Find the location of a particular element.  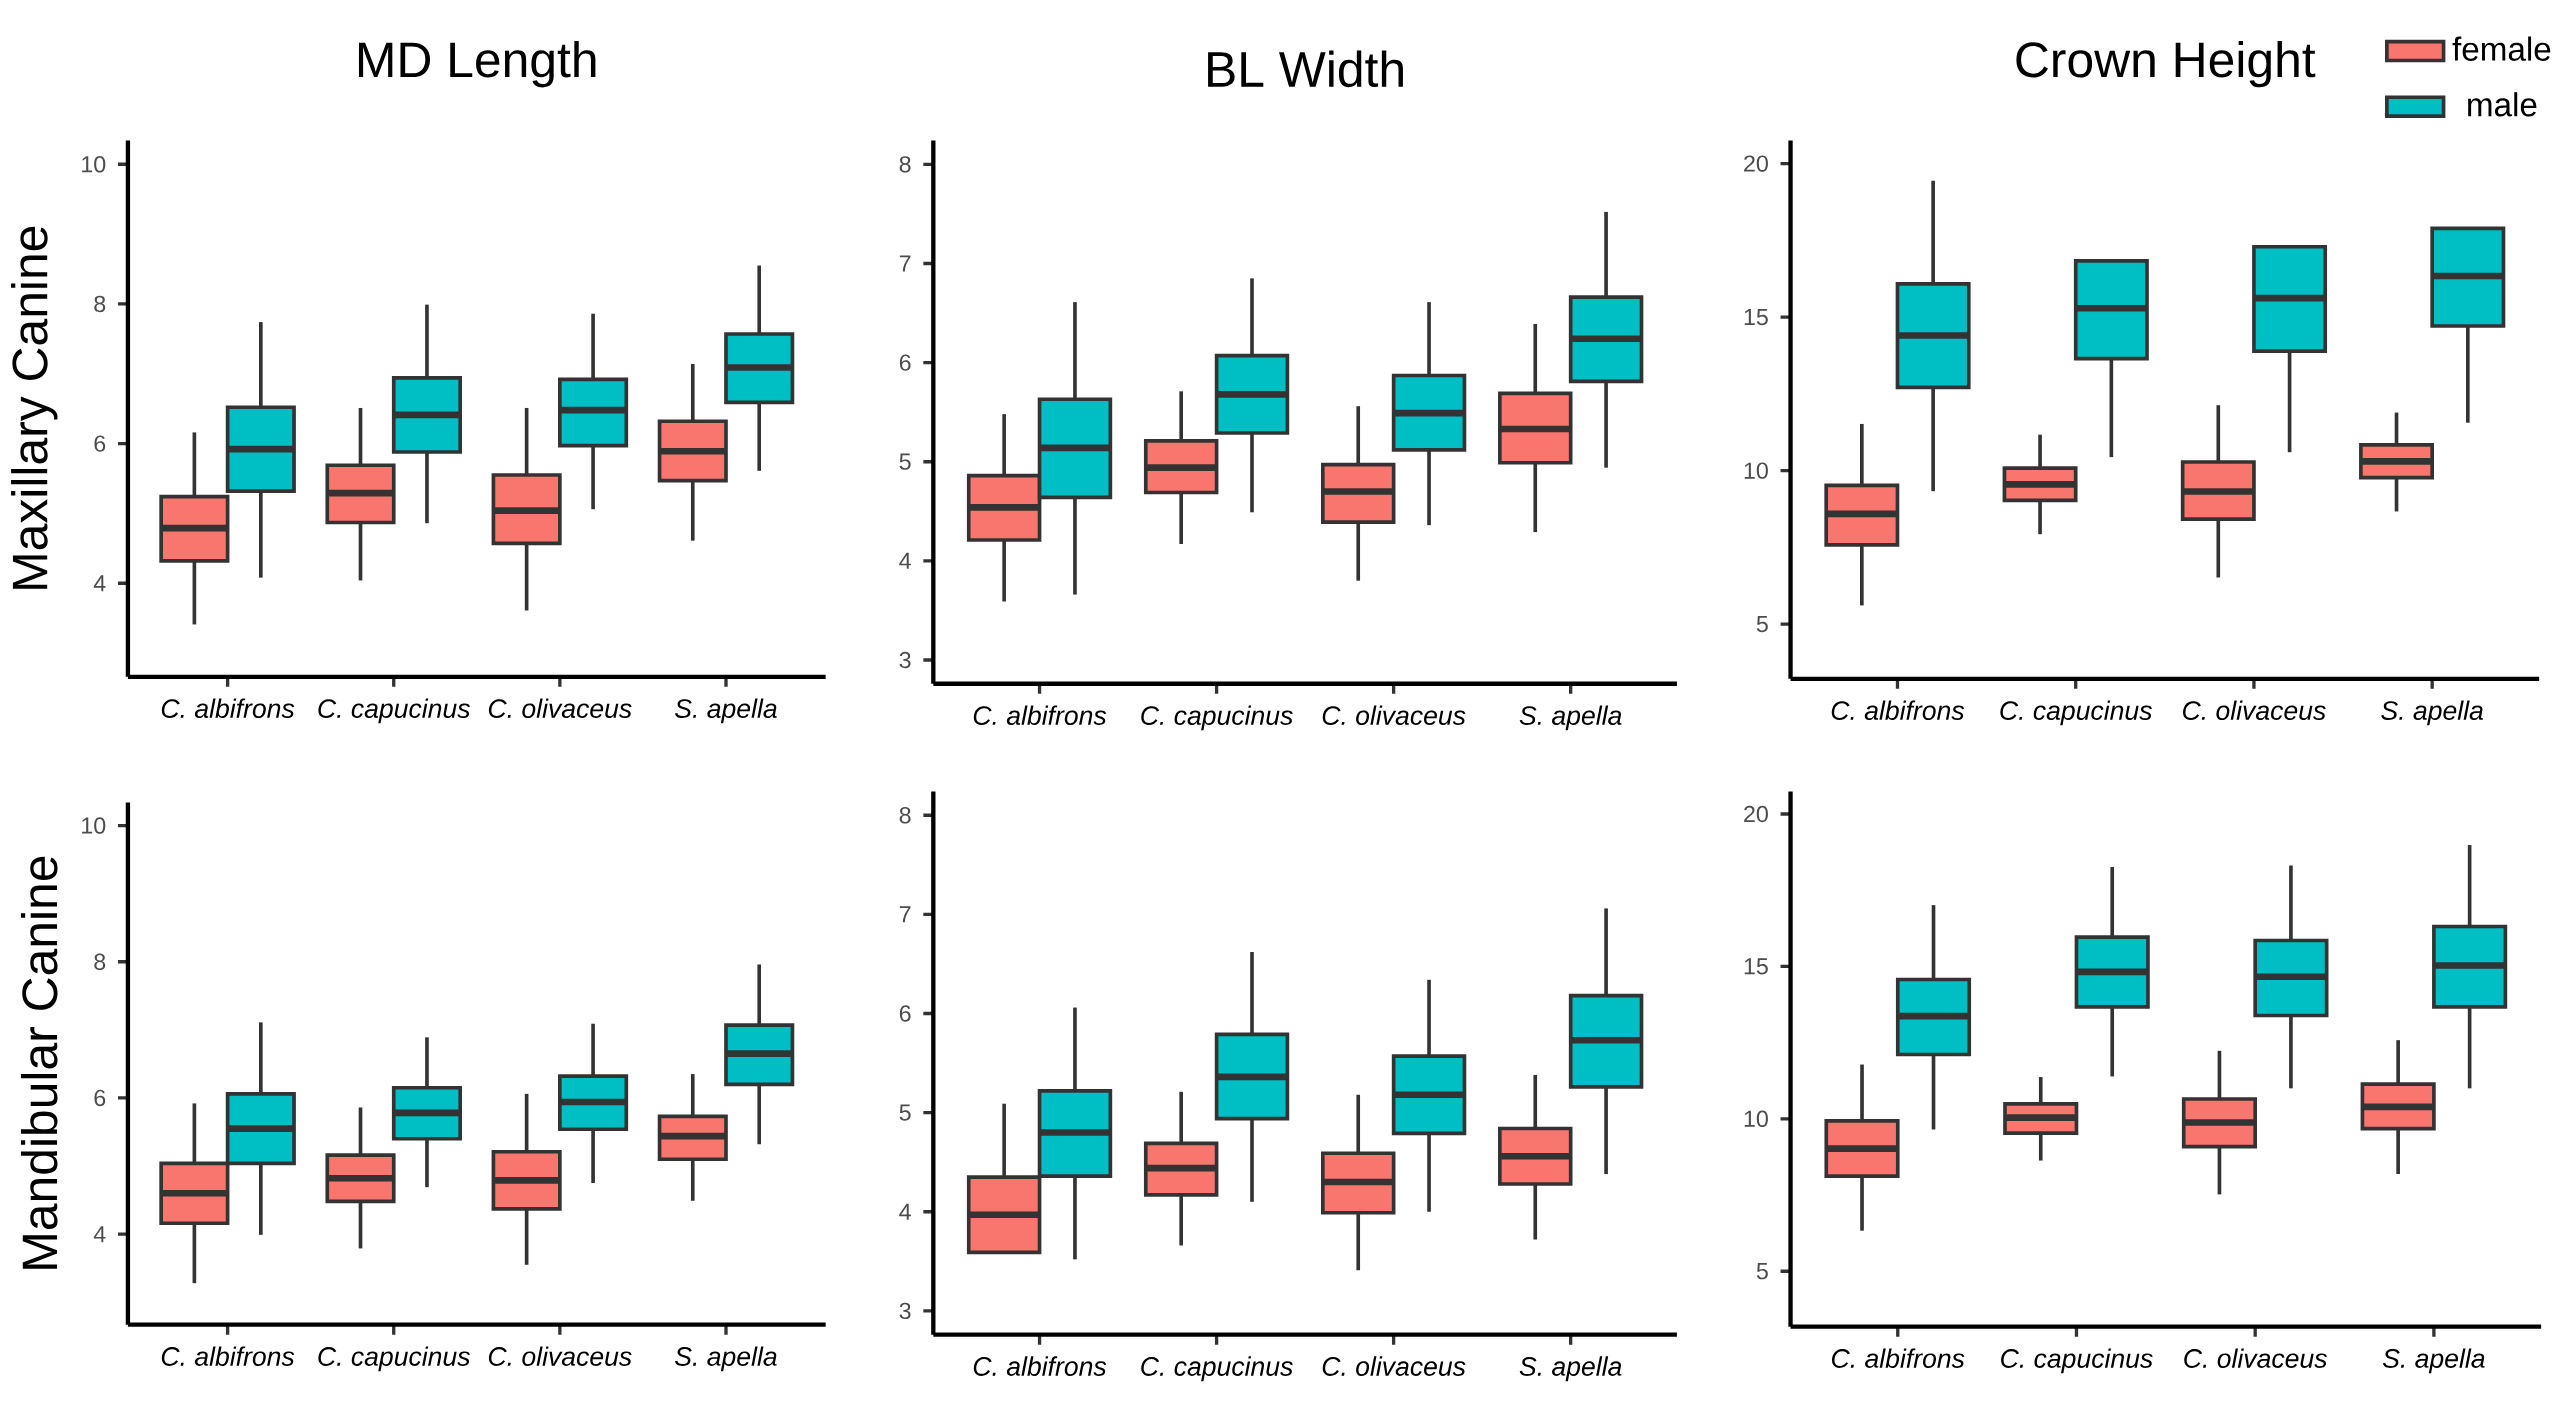

legend-label: female is located at coordinates (2501, 48).